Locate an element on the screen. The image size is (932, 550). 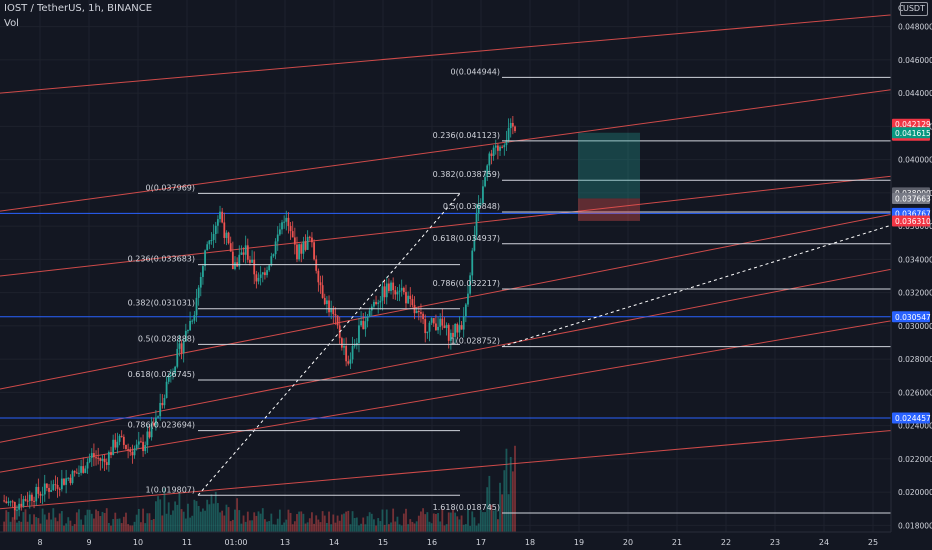
time-tick-label: 24 is located at coordinates (824, 542).